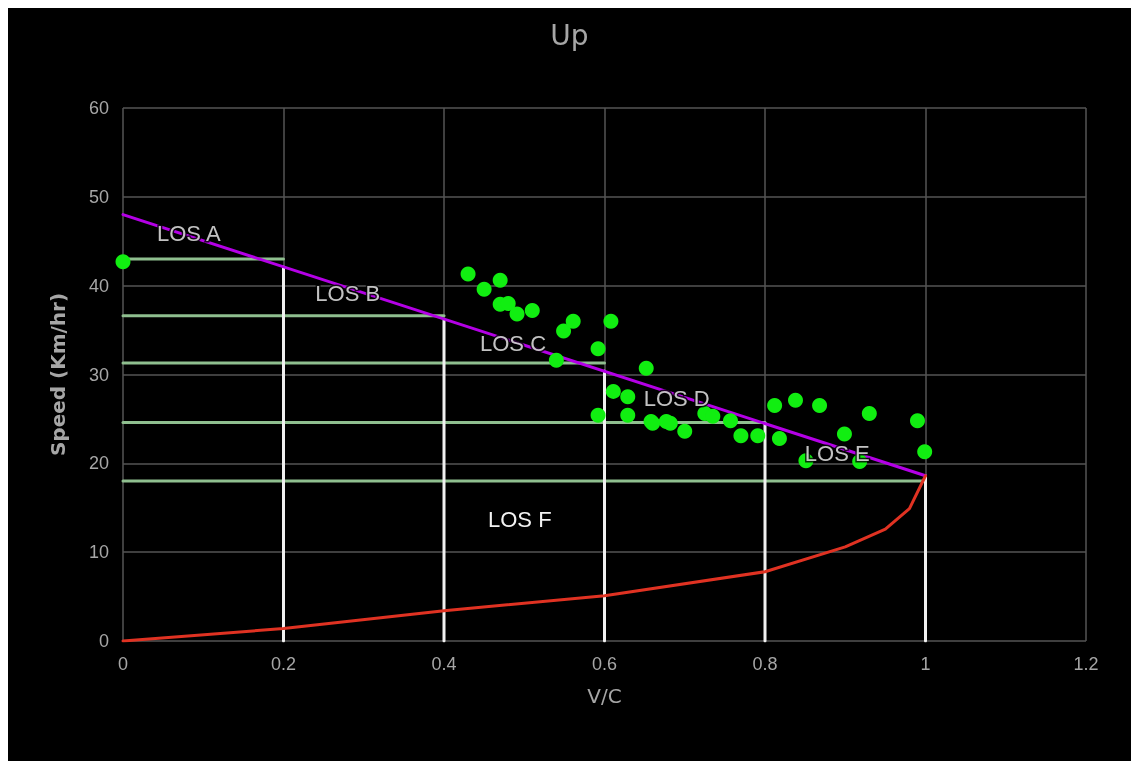 This screenshot has width=1139, height=769. Describe the element at coordinates (283, 664) in the screenshot. I see `x-tick-label: 0.2` at that location.